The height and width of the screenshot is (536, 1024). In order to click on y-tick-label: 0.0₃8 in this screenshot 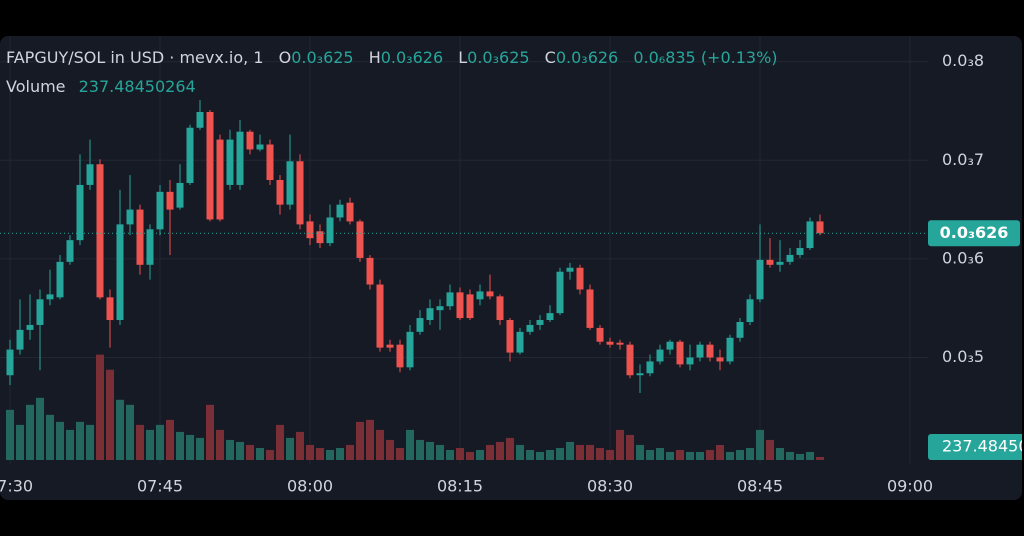, I will do `click(963, 60)`.